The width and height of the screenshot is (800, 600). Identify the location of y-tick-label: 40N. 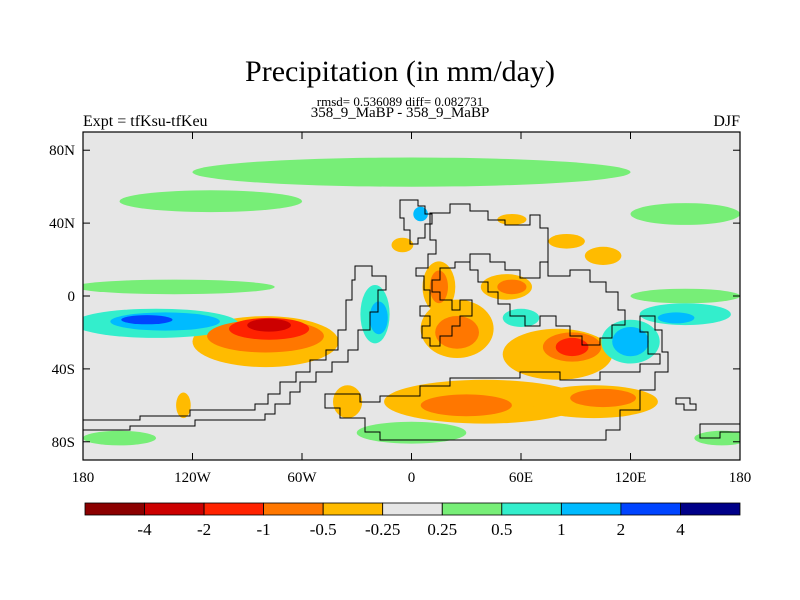
(62, 224).